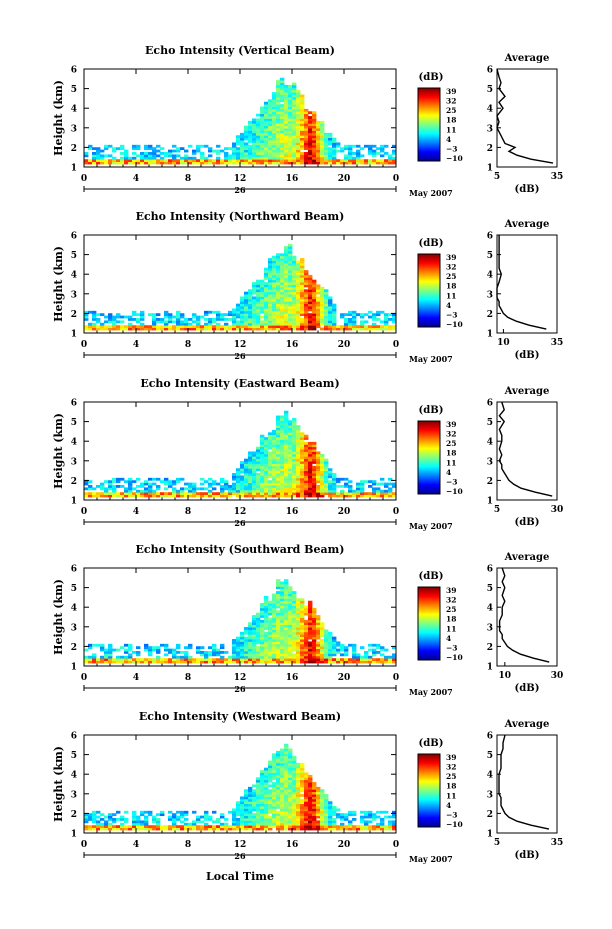 The height and width of the screenshot is (929, 612). I want to click on y-tick-label: 4, so click(74, 110).